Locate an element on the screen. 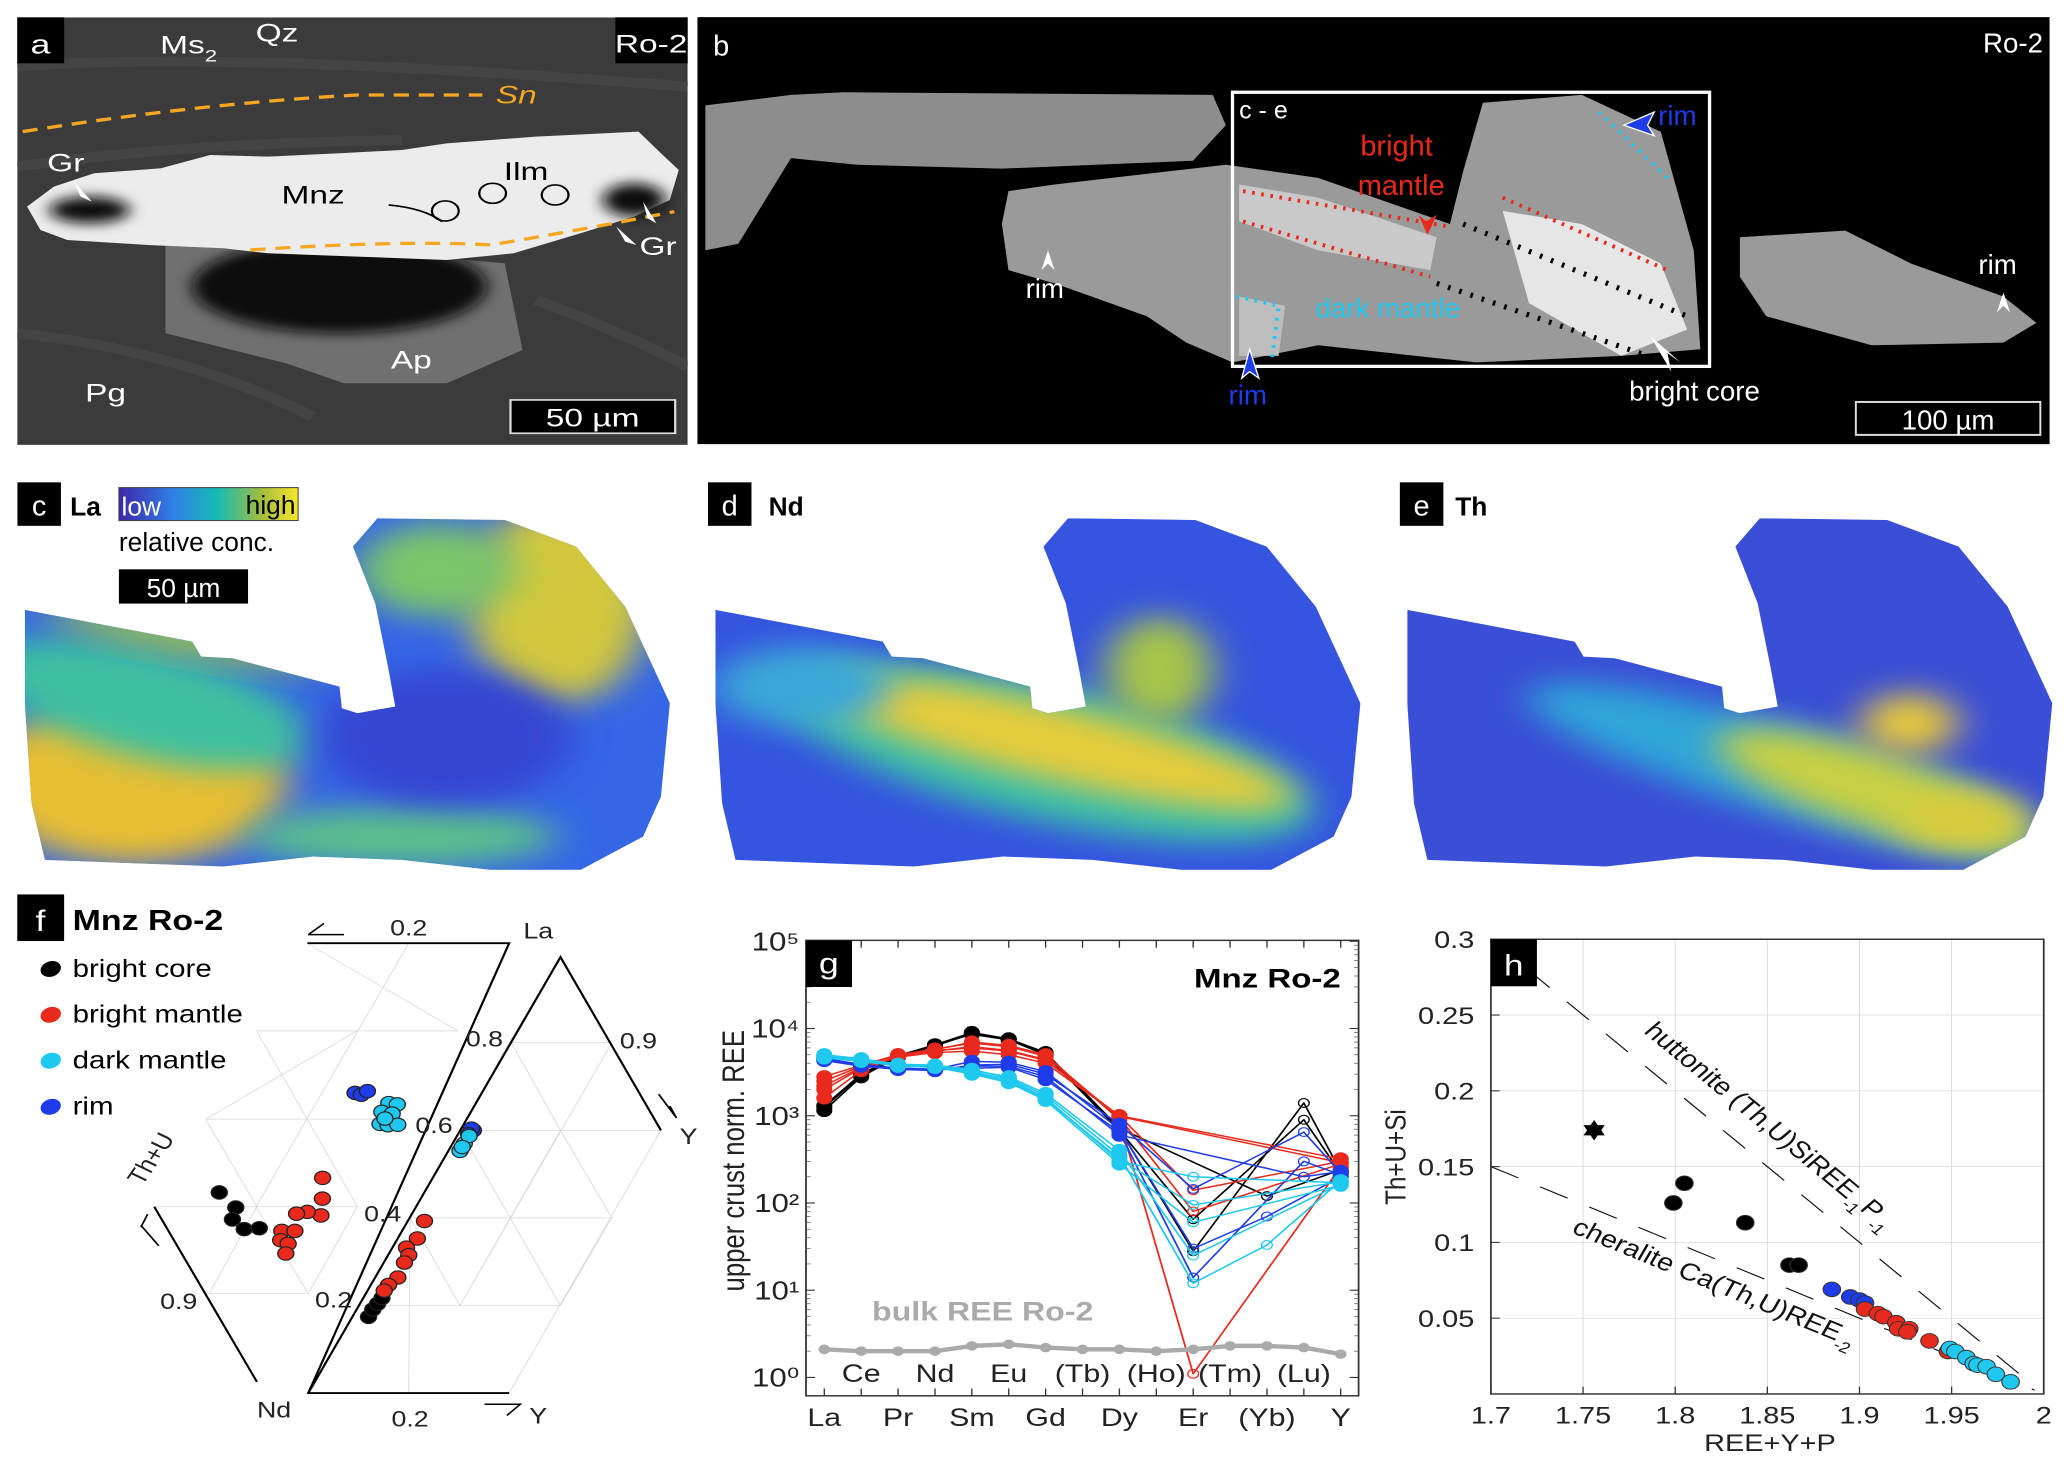 Image resolution: width=2067 pixels, height=1476 pixels. foliation-label-sn: Sn is located at coordinates (516, 95).